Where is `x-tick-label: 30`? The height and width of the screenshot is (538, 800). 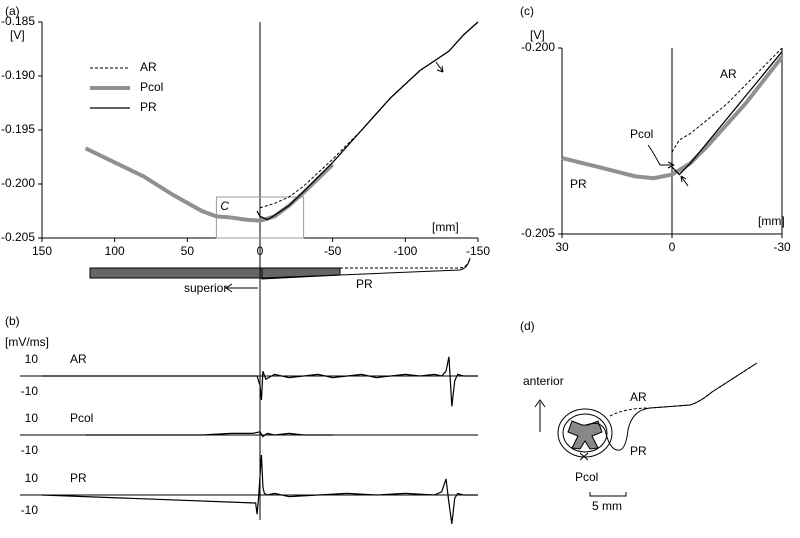
x-tick-label: 30 is located at coordinates (562, 247).